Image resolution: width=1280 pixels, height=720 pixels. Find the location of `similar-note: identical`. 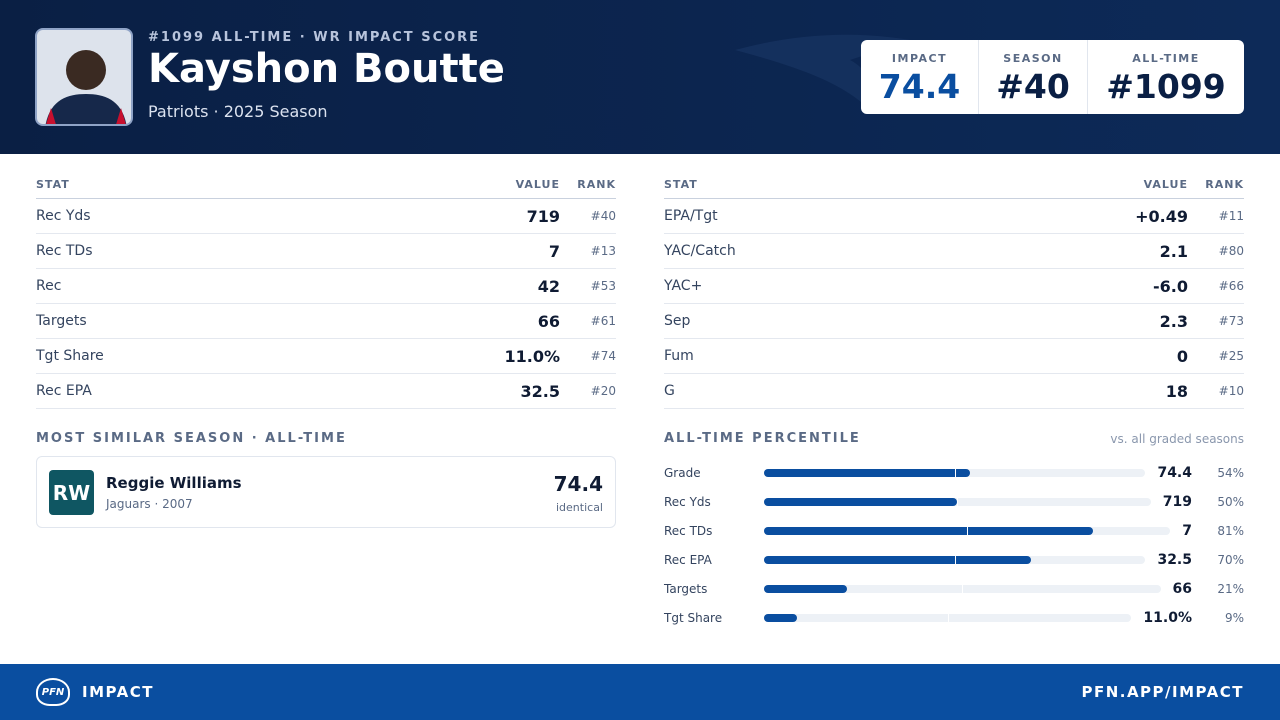

similar-note: identical is located at coordinates (579, 507).